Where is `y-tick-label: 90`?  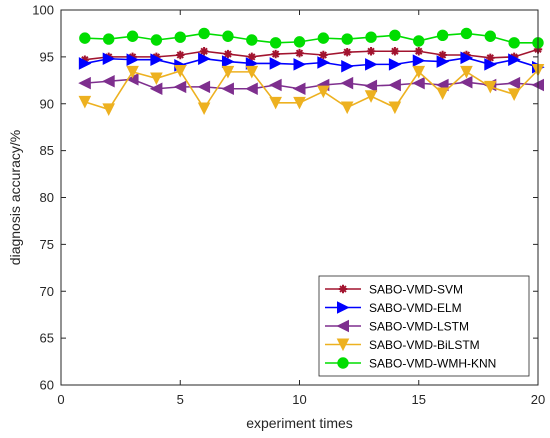
y-tick-label: 90 is located at coordinates (47, 103).